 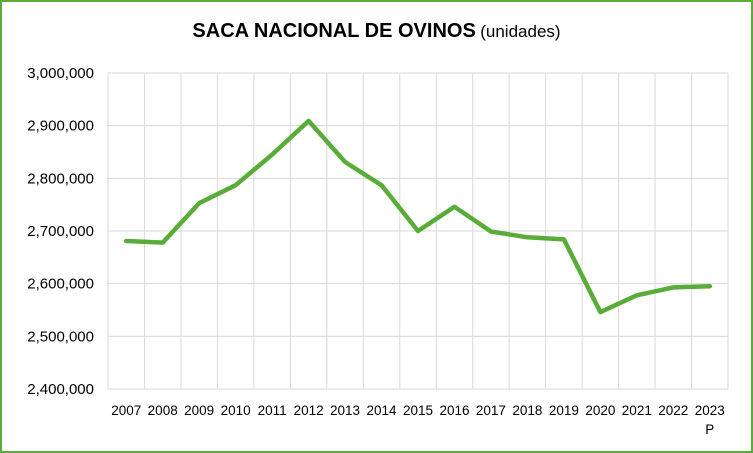 I want to click on y-tick-label: 2,600,000, so click(x=60, y=284).